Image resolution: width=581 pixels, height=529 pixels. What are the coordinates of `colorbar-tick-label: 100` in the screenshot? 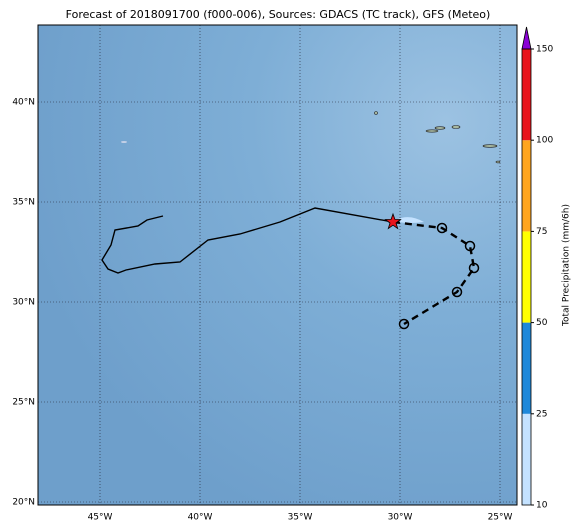 It's located at (544, 141).